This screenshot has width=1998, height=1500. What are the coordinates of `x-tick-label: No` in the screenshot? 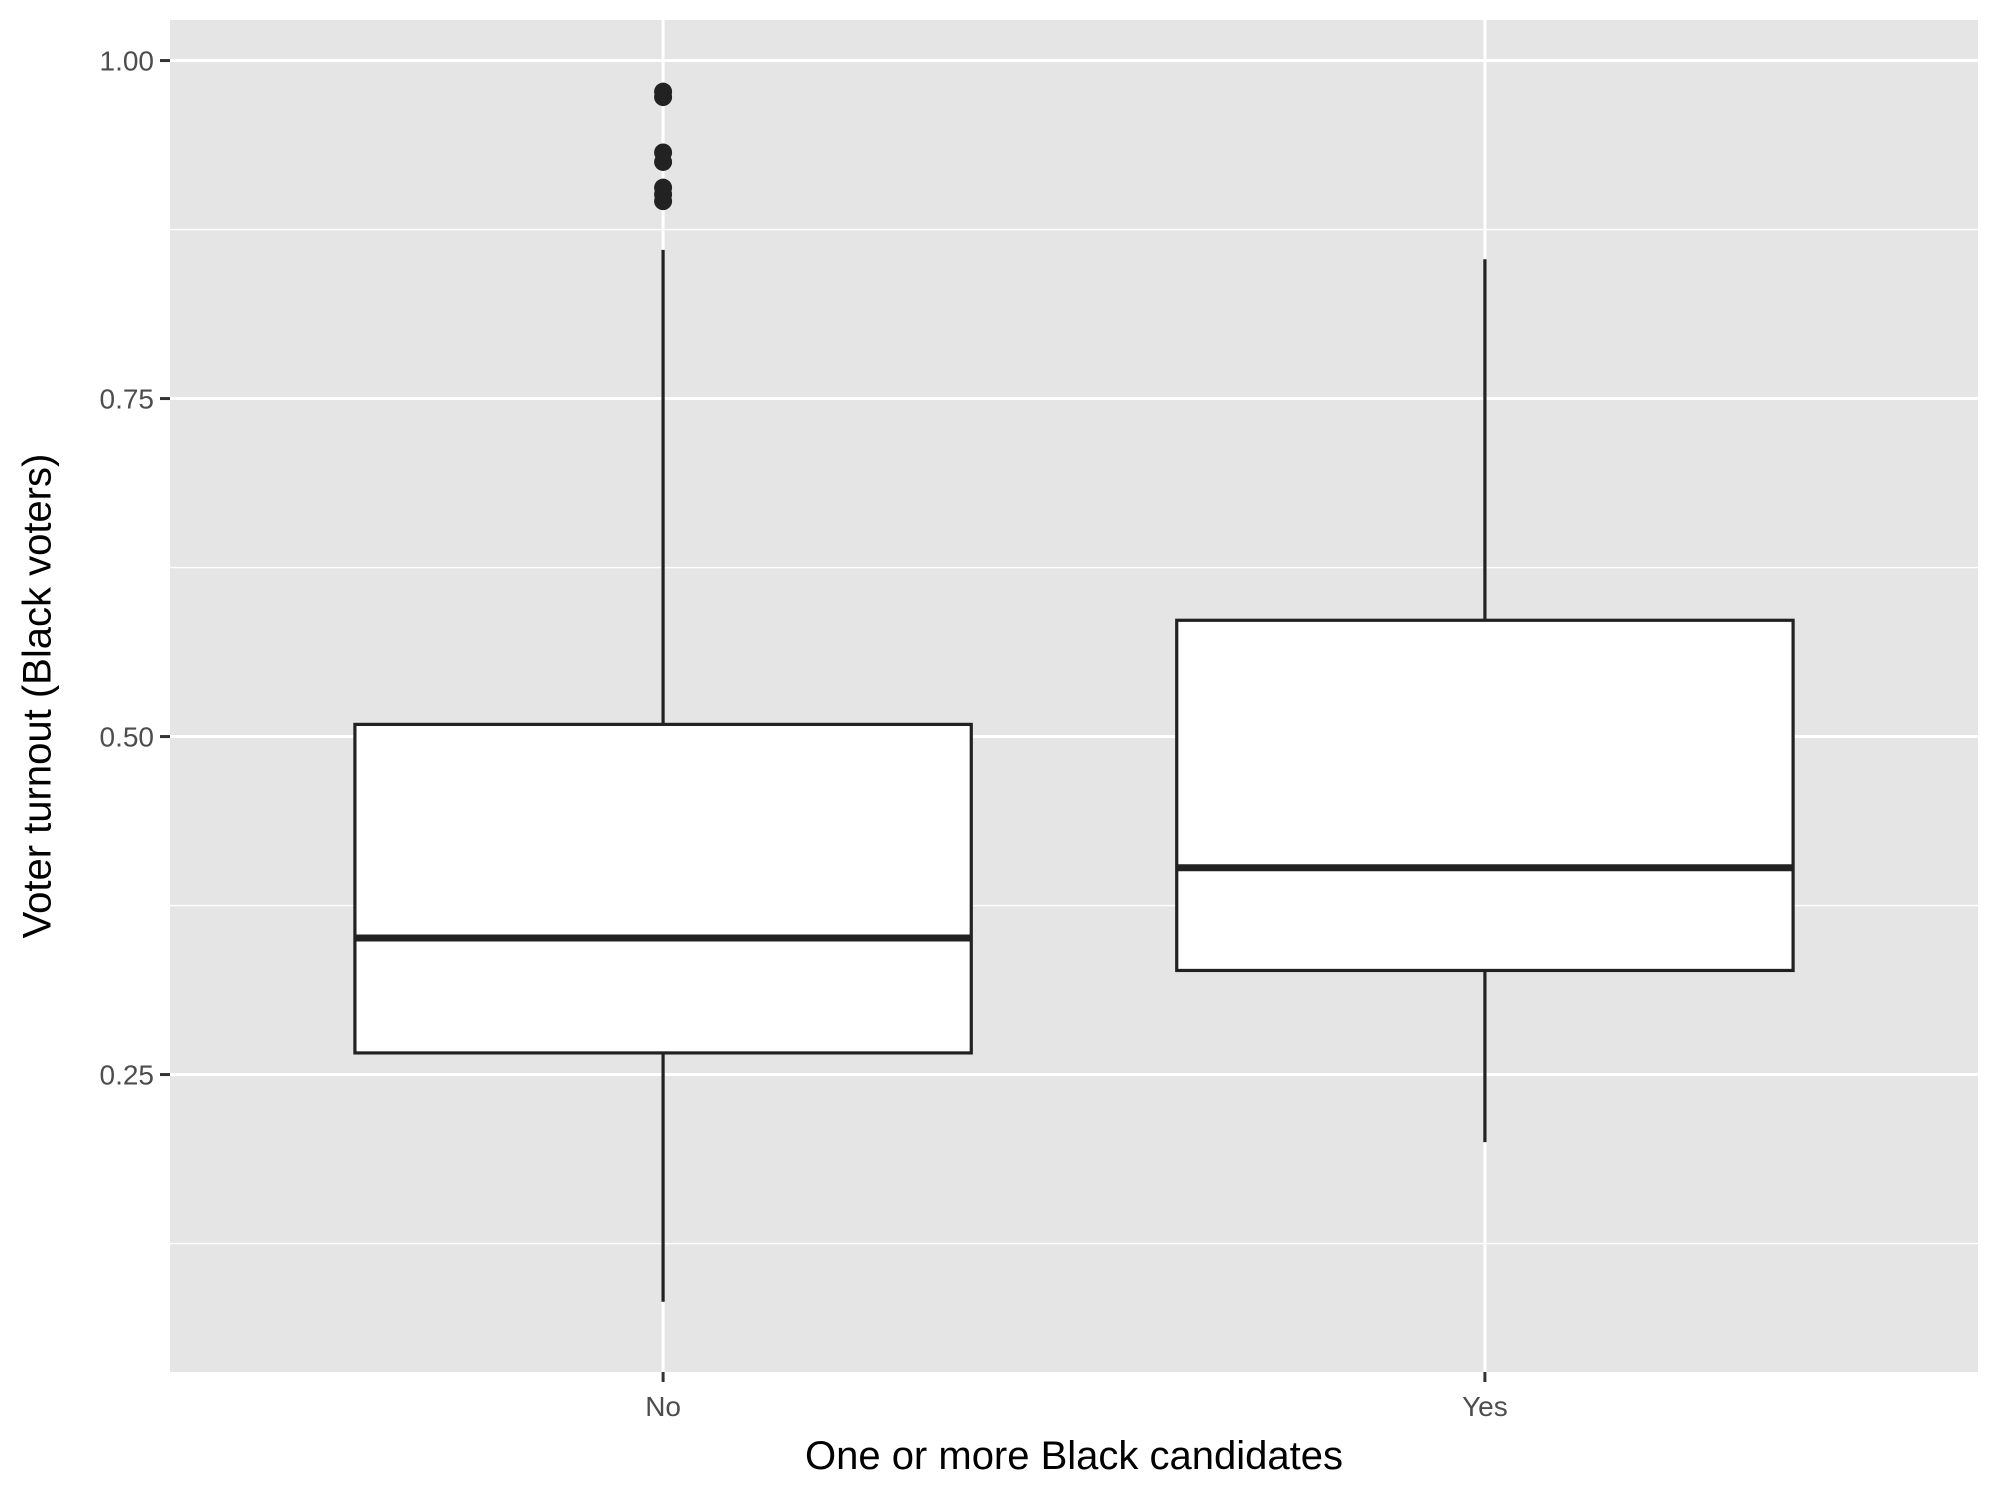 It's located at (663, 1406).